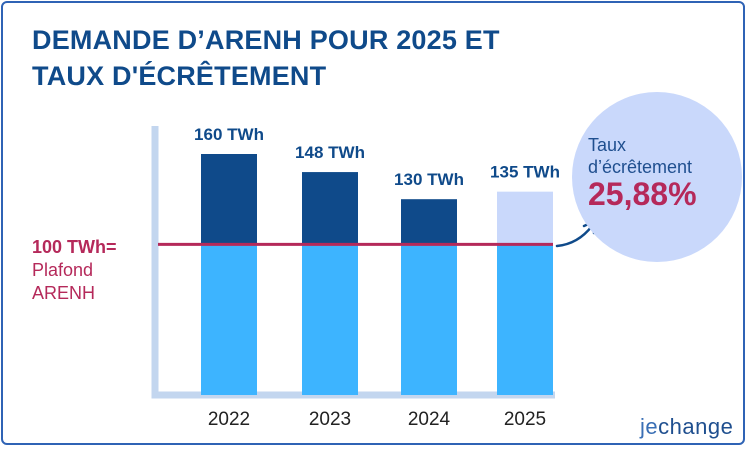  I want to click on logo-suffix: change, so click(696, 426).